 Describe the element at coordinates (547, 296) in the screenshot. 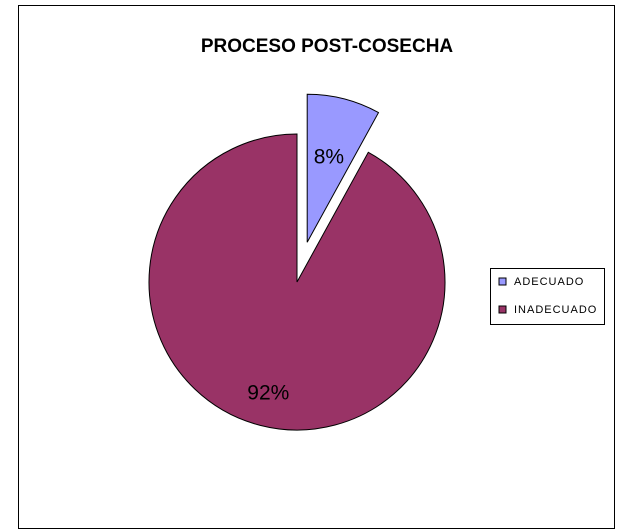

I see `legend-box` at that location.